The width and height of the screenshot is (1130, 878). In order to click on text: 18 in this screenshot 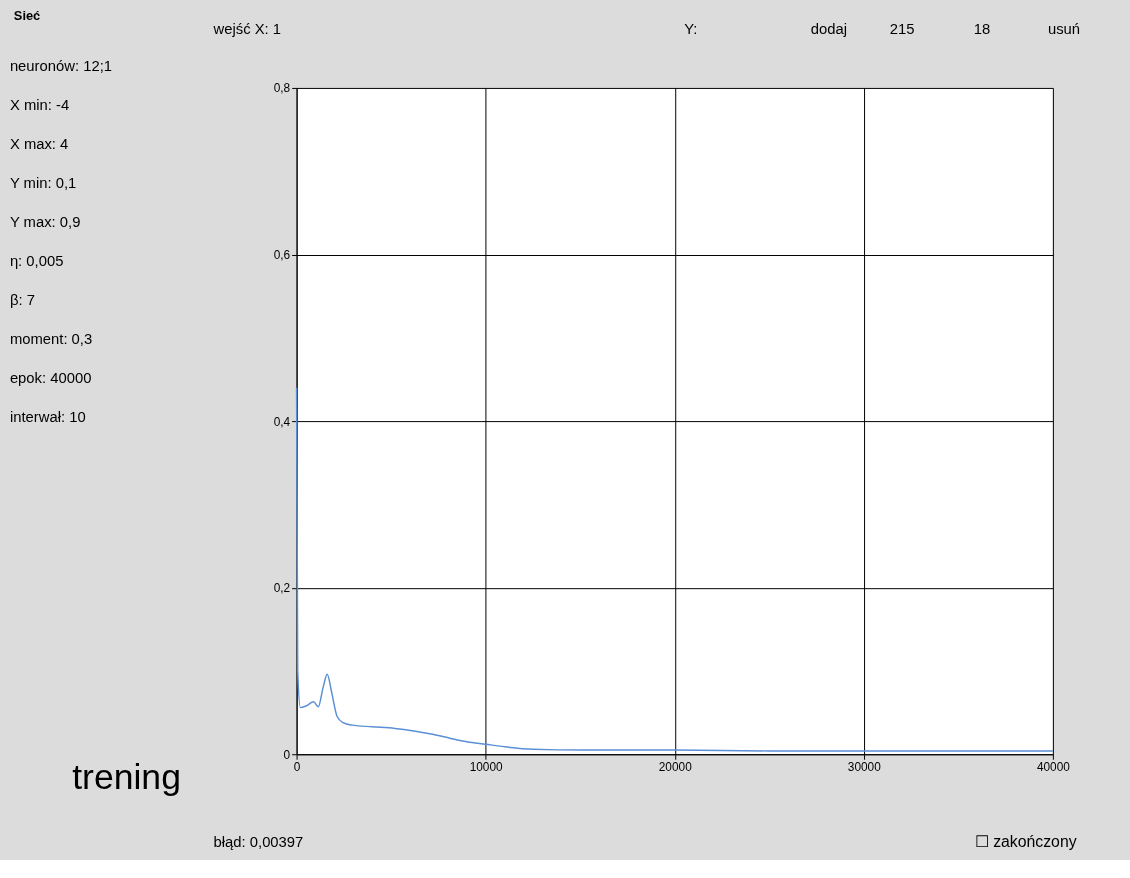, I will do `click(982, 28)`.